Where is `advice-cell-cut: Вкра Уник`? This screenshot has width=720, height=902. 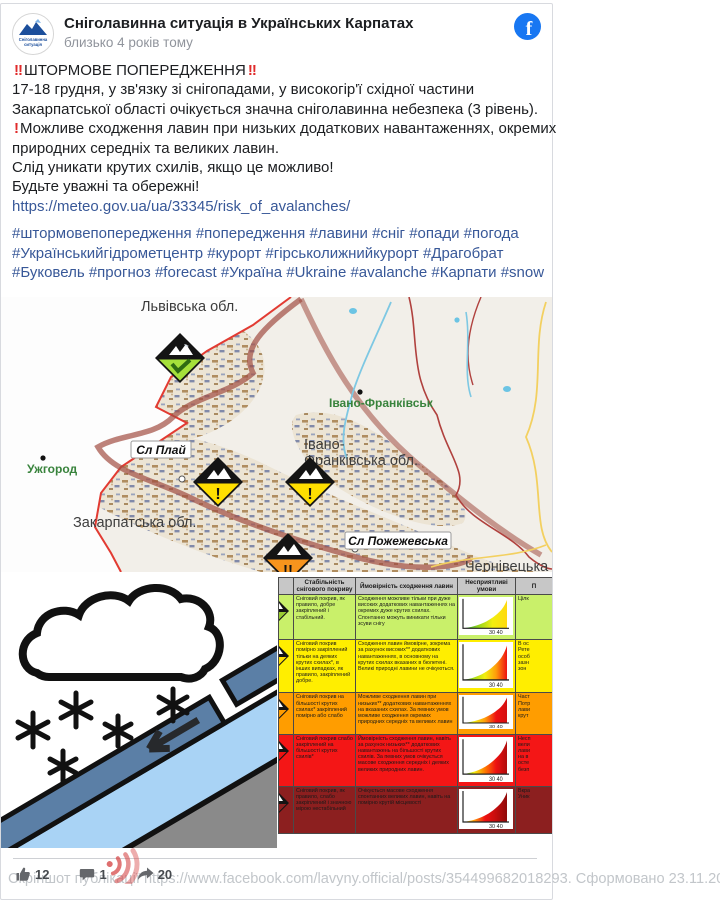 advice-cell-cut: Вкра Уник is located at coordinates (533, 810).